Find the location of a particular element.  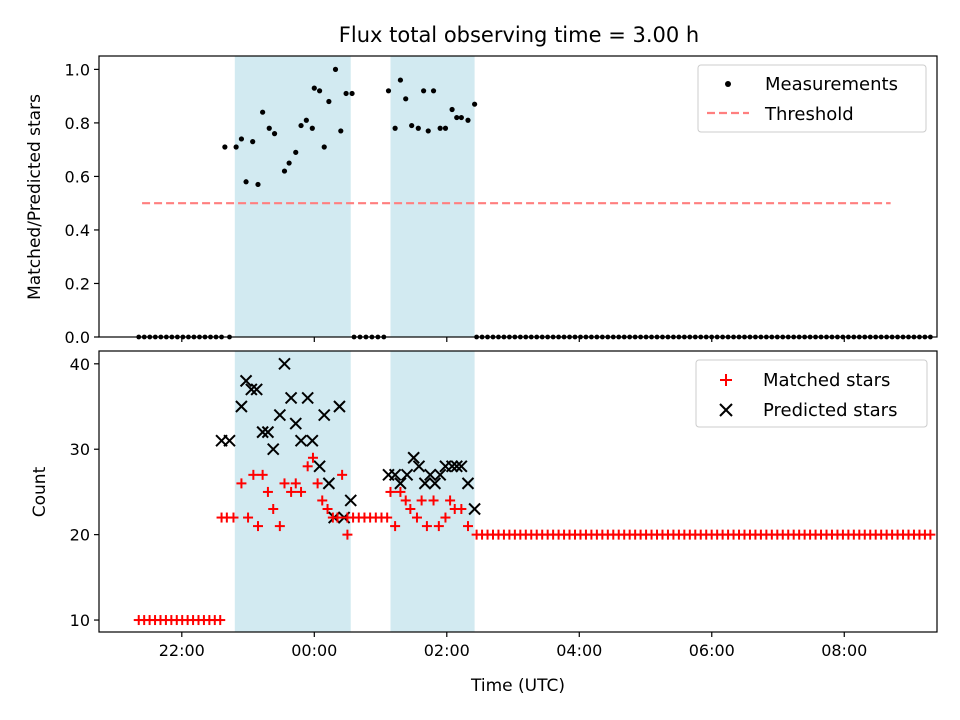

x-tick-label: 06:00 is located at coordinates (712, 650).